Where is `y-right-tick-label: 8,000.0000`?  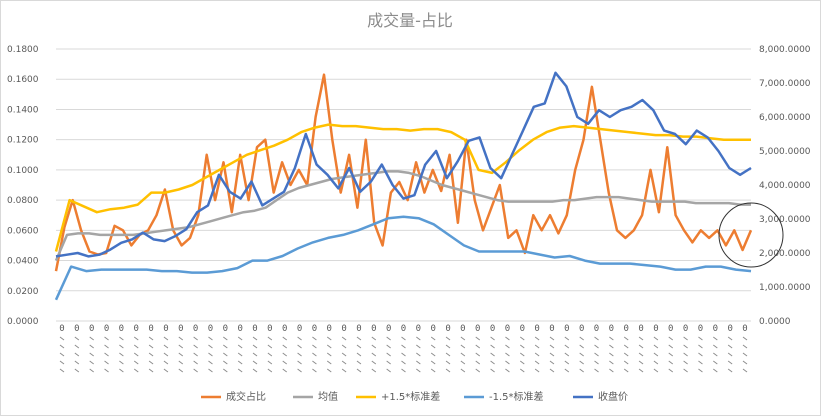 y-right-tick-label: 8,000.0000 is located at coordinates (785, 50).